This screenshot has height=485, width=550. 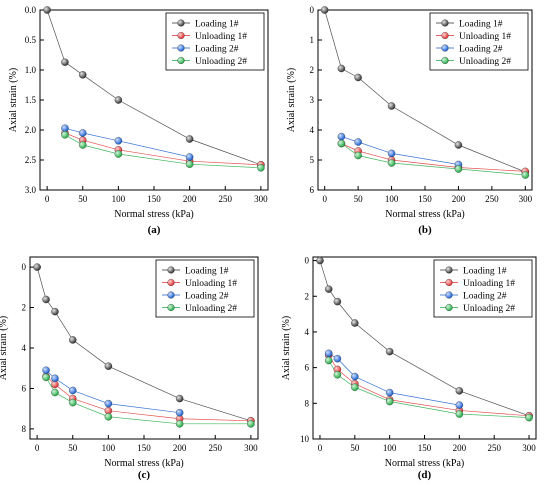 I want to click on panel-label: (b), so click(x=425, y=230).